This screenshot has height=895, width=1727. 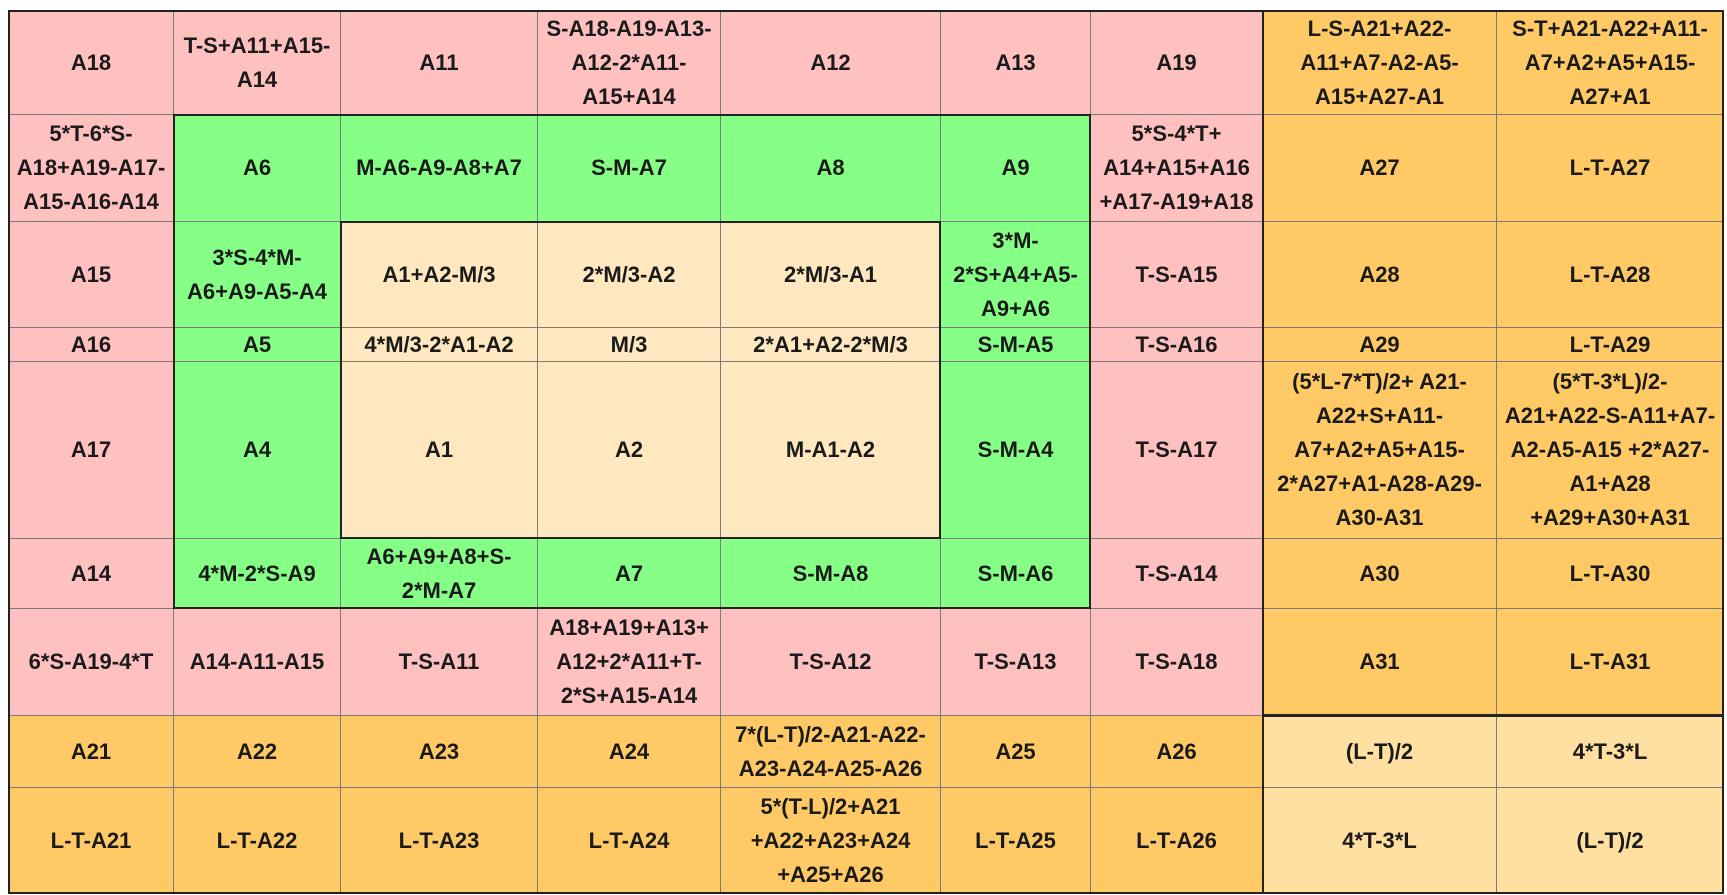 What do you see at coordinates (439, 573) in the screenshot?
I see `grid-cell-r6-c3: A6+A9+A8+S- 2*M-A7` at bounding box center [439, 573].